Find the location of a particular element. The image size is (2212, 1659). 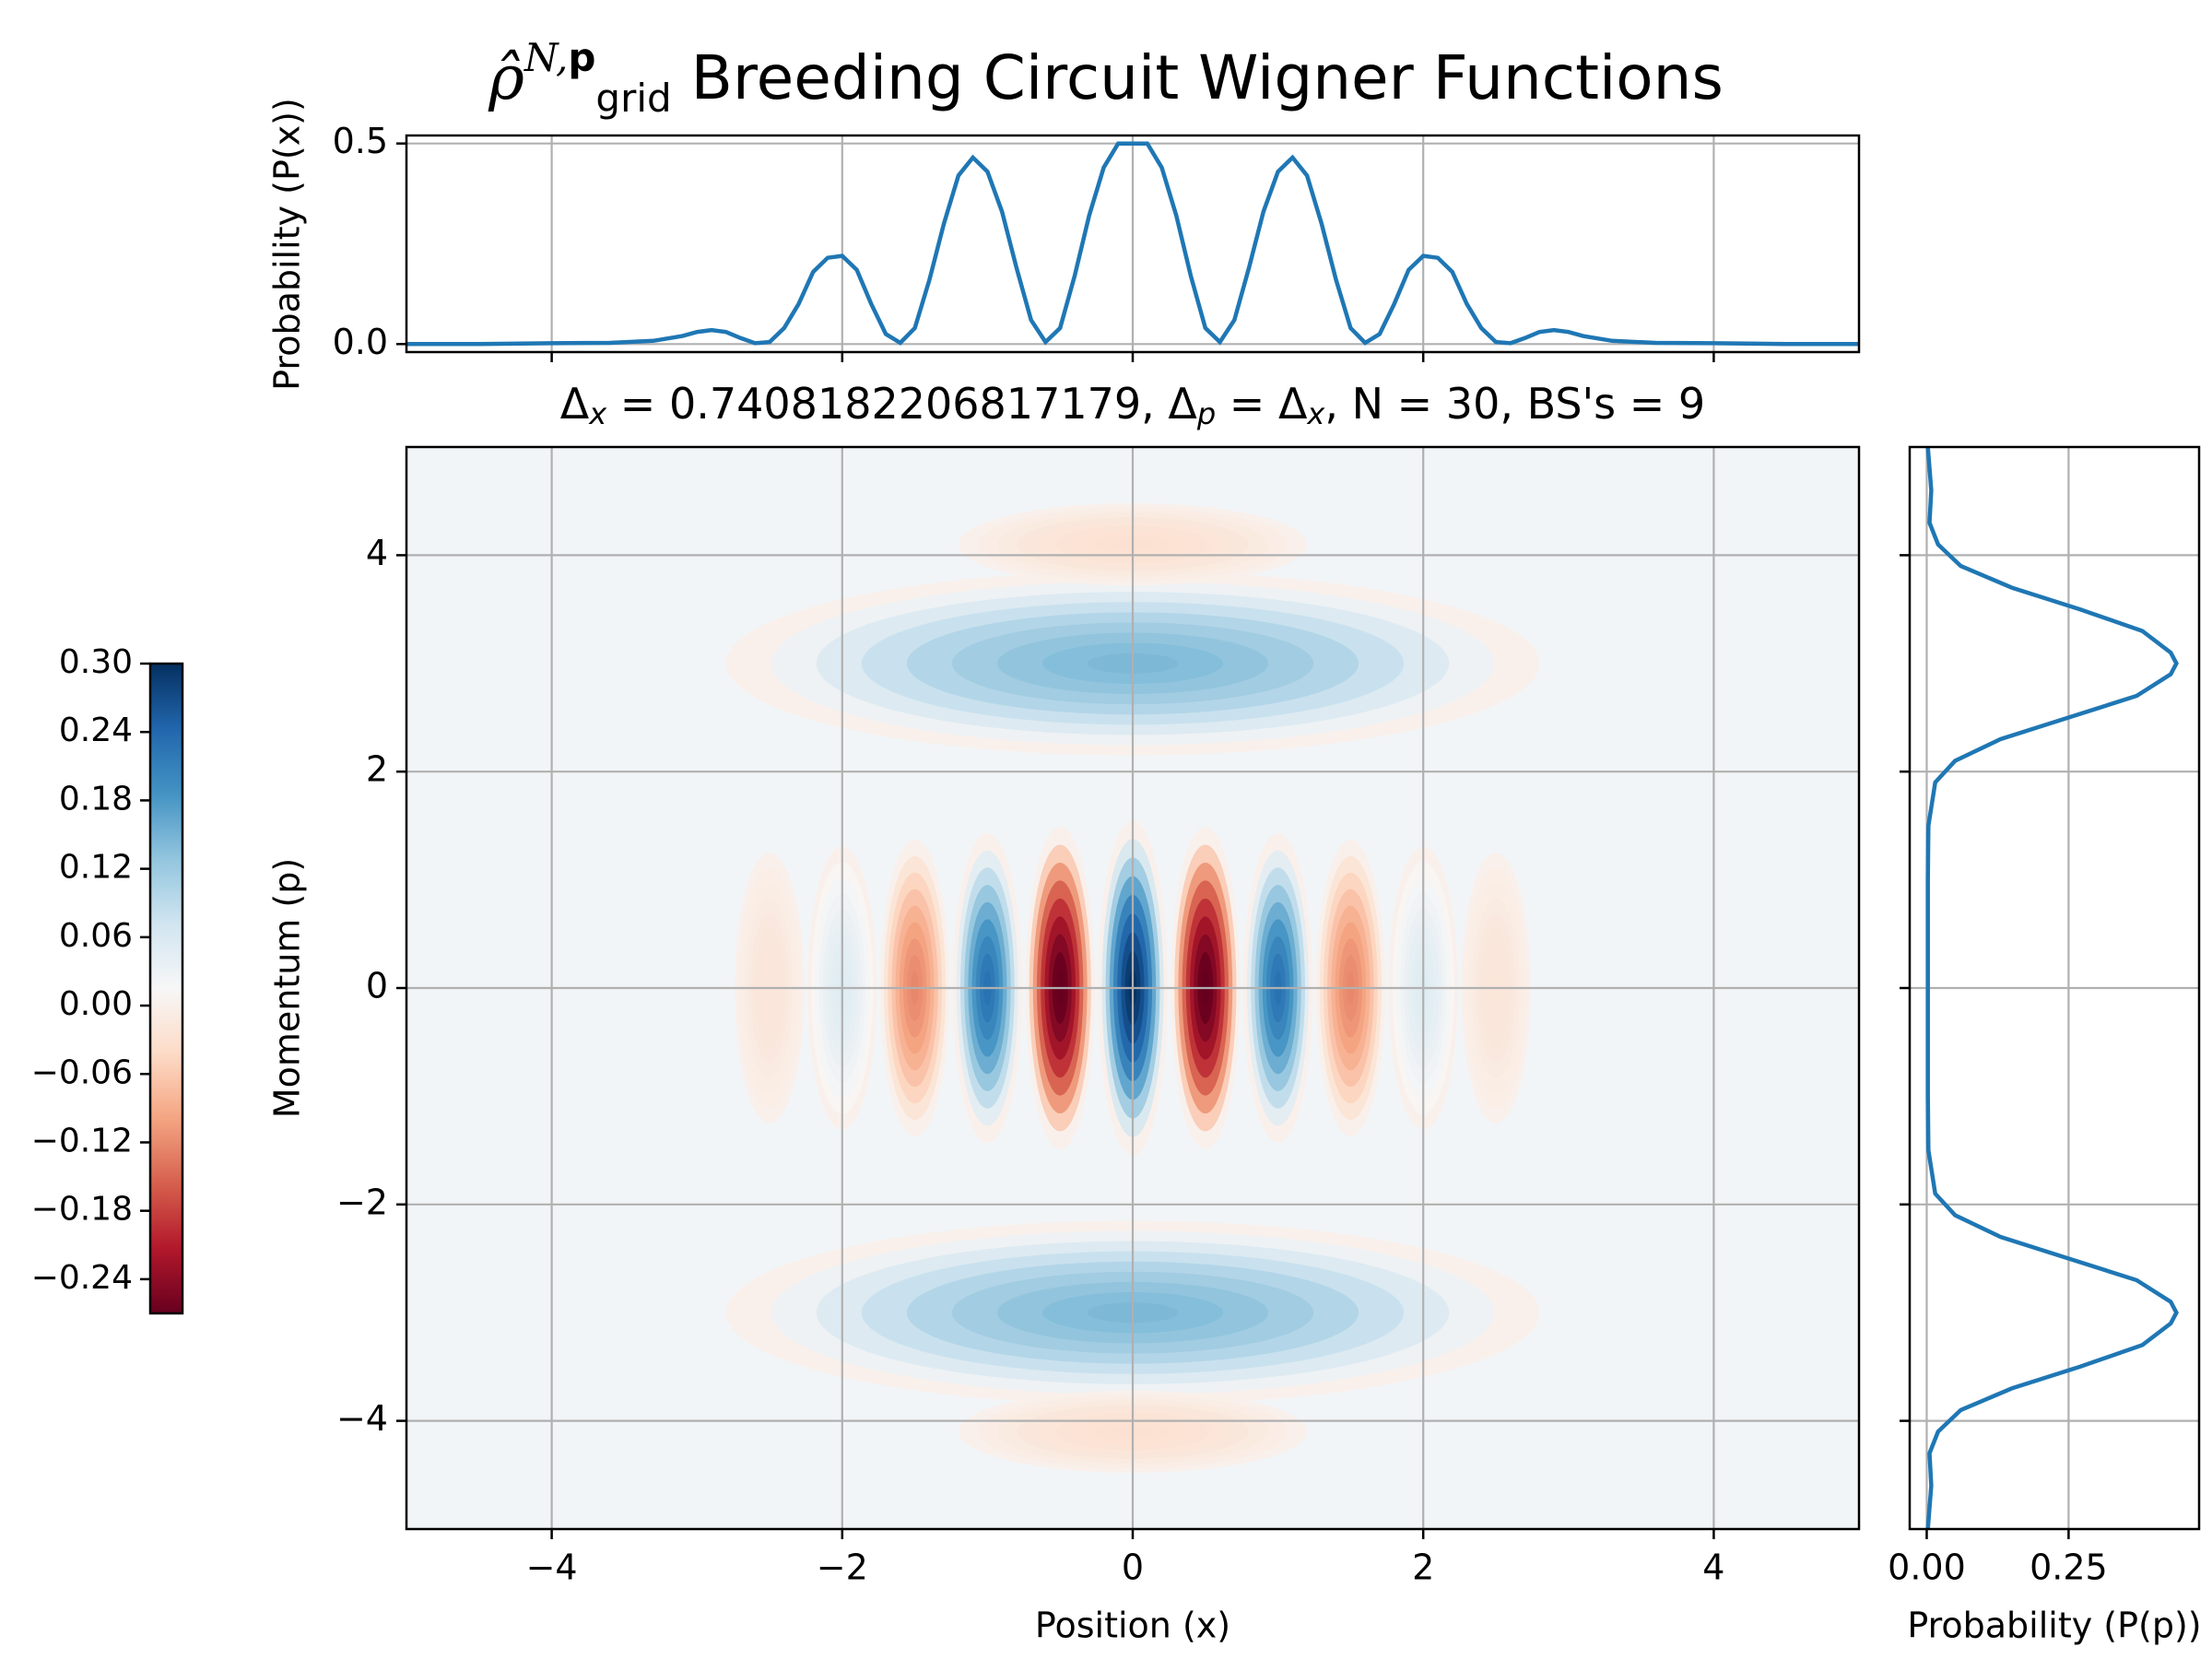

marginal-p-grid is located at coordinates (2054, 988).